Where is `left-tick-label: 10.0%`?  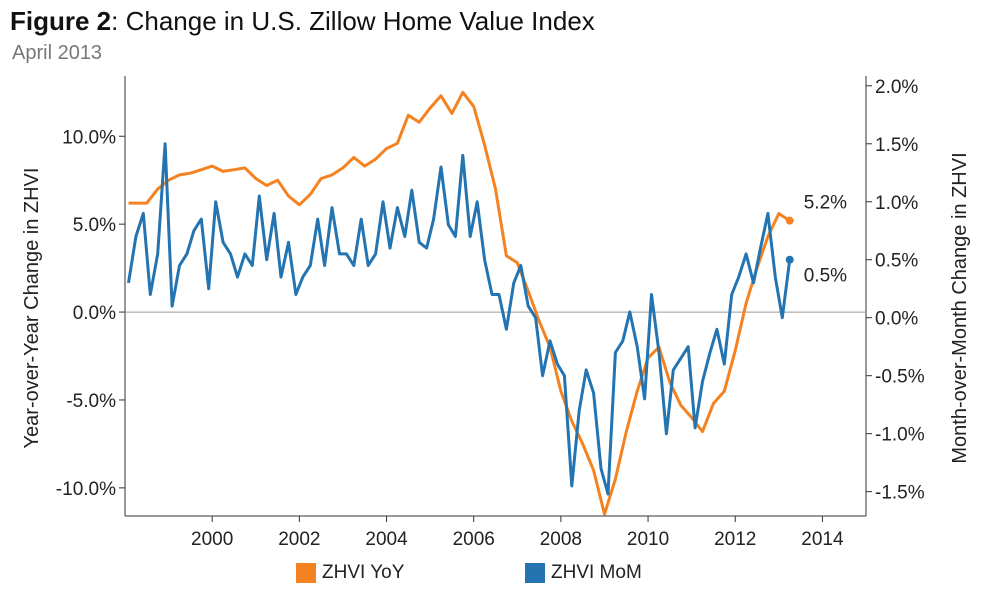 left-tick-label: 10.0% is located at coordinates (89, 137).